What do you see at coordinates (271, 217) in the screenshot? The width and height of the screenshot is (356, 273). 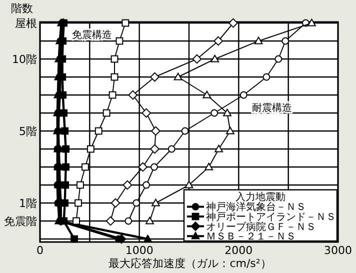 I see `legend-label: 神戸ポートアイランド－ＮＳ` at bounding box center [271, 217].